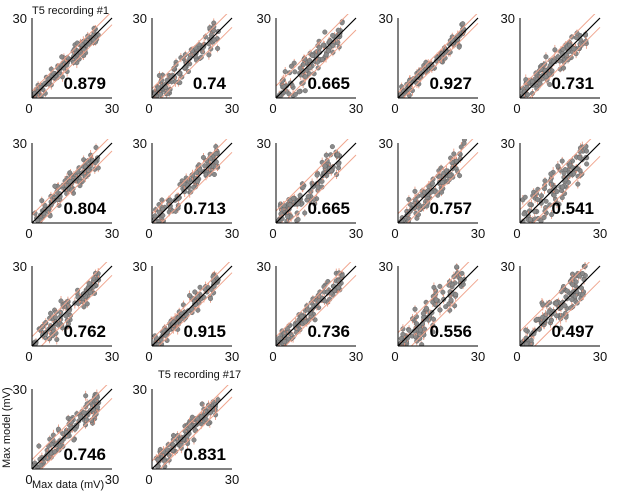 The width and height of the screenshot is (617, 491). What do you see at coordinates (66, 311) in the screenshot?
I see `panel-11: 30 0 30 0.762` at bounding box center [66, 311].